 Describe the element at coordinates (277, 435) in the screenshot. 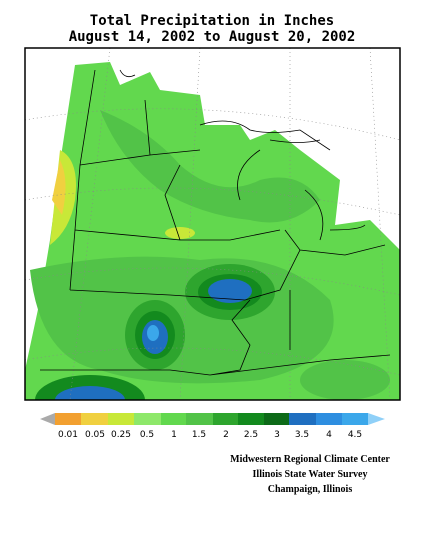

I see `legend-label: 3` at that location.